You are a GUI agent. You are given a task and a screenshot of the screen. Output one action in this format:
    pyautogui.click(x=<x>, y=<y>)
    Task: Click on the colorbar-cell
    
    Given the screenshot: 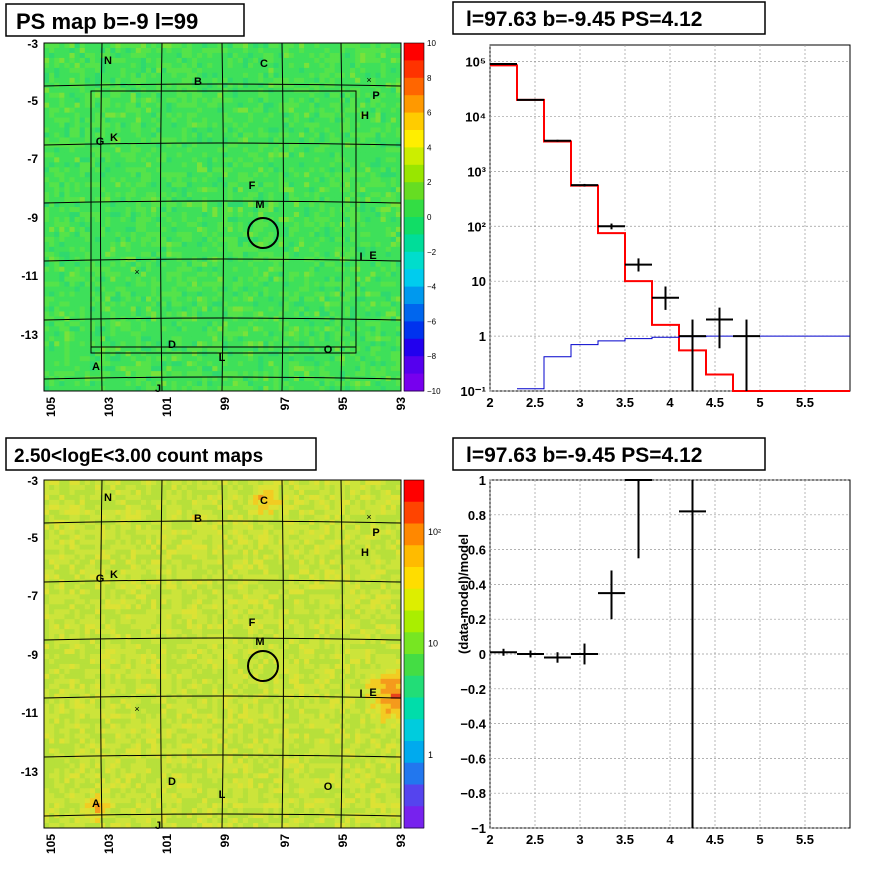 What is the action you would take?
    pyautogui.click(x=414, y=208)
    